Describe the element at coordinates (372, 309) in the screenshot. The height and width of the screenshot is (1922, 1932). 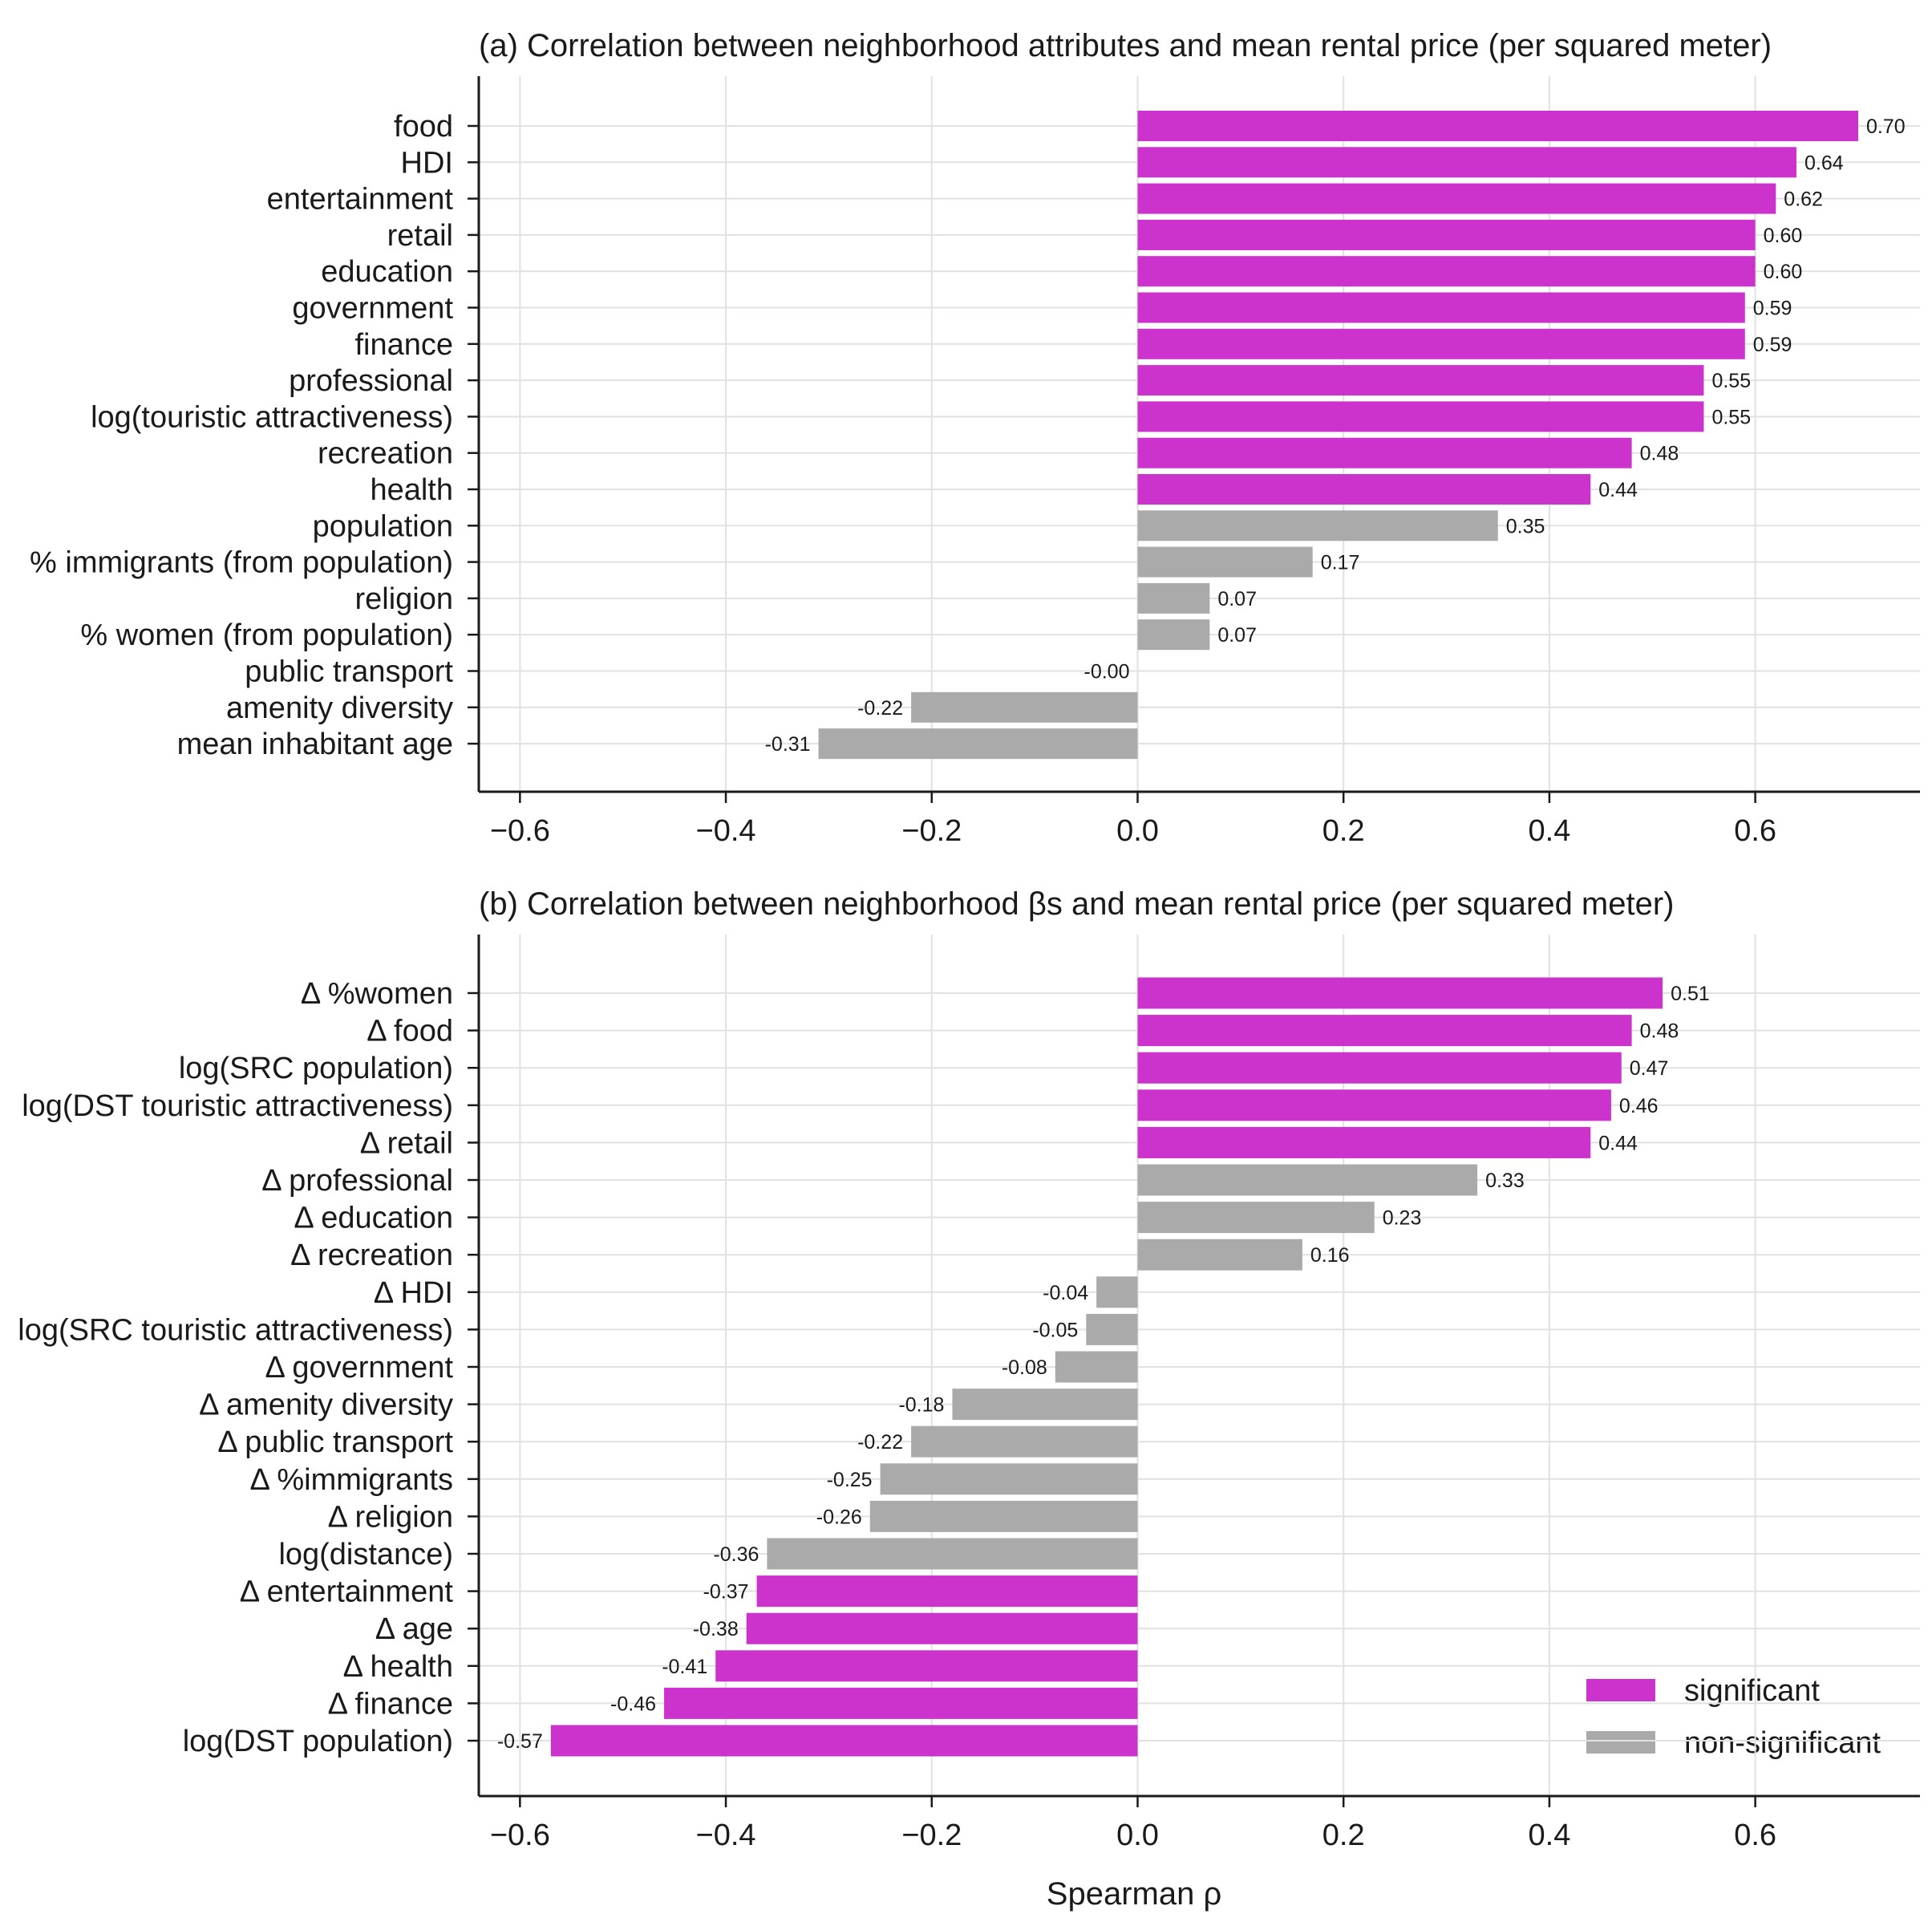
I see `panel-a-category-label: government` at that location.